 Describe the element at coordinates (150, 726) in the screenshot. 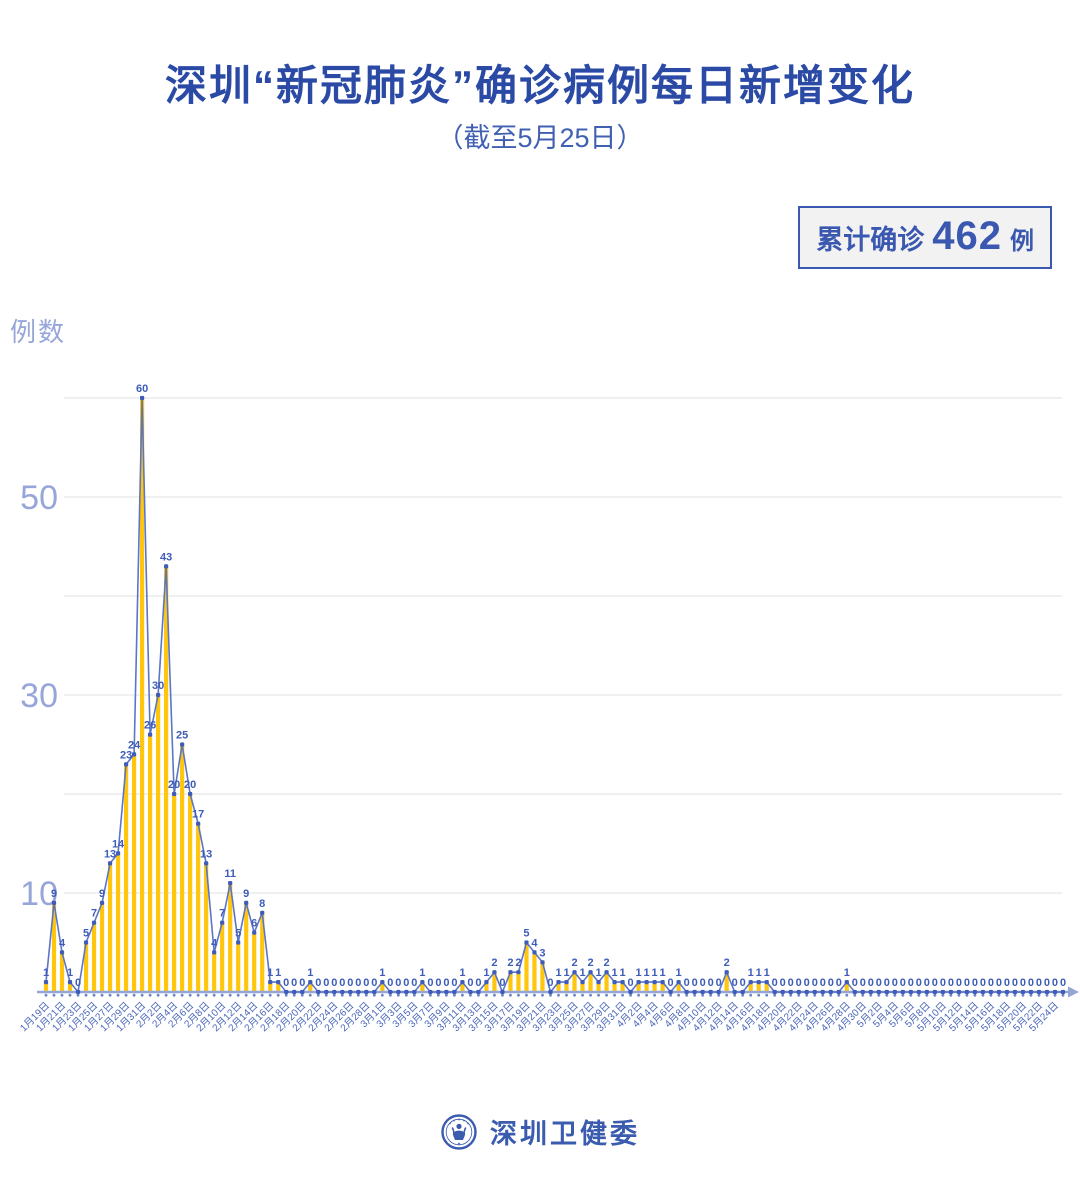

I see `svg-text: 26` at that location.